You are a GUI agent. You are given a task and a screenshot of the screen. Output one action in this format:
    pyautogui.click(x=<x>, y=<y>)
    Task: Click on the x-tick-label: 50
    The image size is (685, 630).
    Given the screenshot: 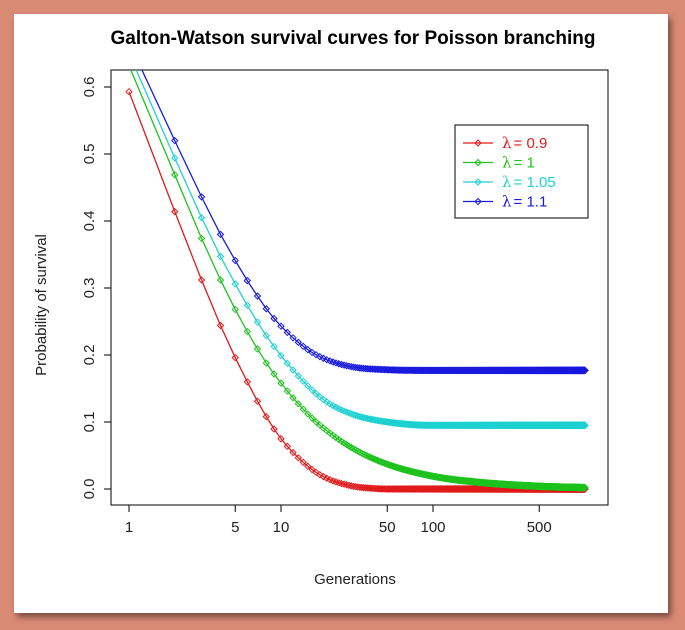 What is the action you would take?
    pyautogui.click(x=387, y=527)
    